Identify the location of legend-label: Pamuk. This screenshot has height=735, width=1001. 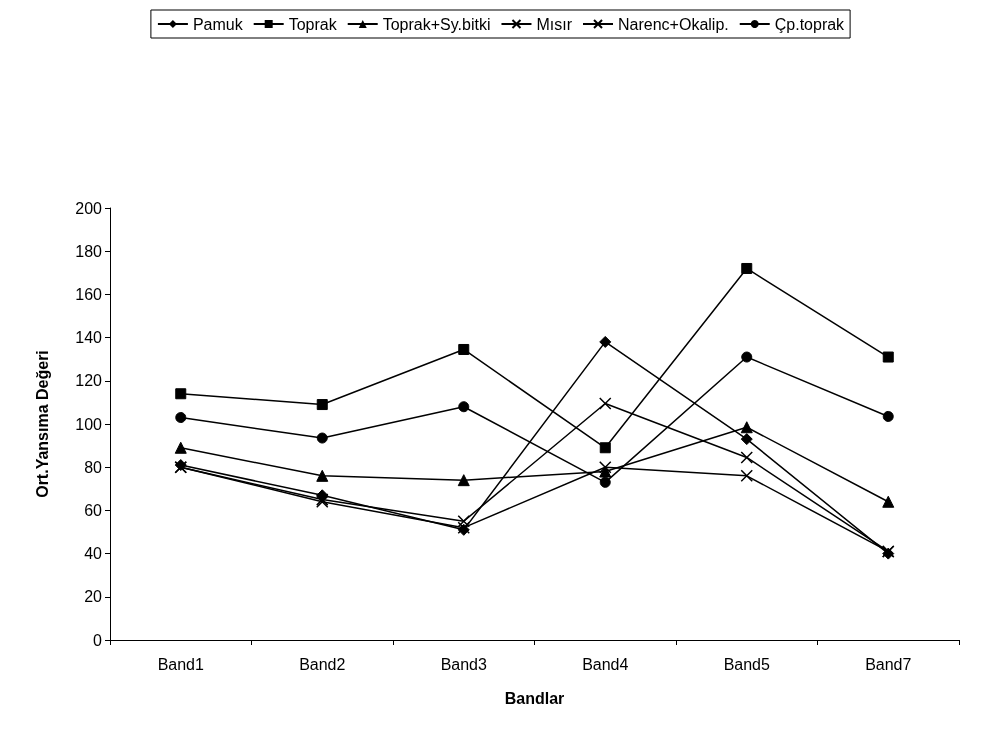
(218, 24).